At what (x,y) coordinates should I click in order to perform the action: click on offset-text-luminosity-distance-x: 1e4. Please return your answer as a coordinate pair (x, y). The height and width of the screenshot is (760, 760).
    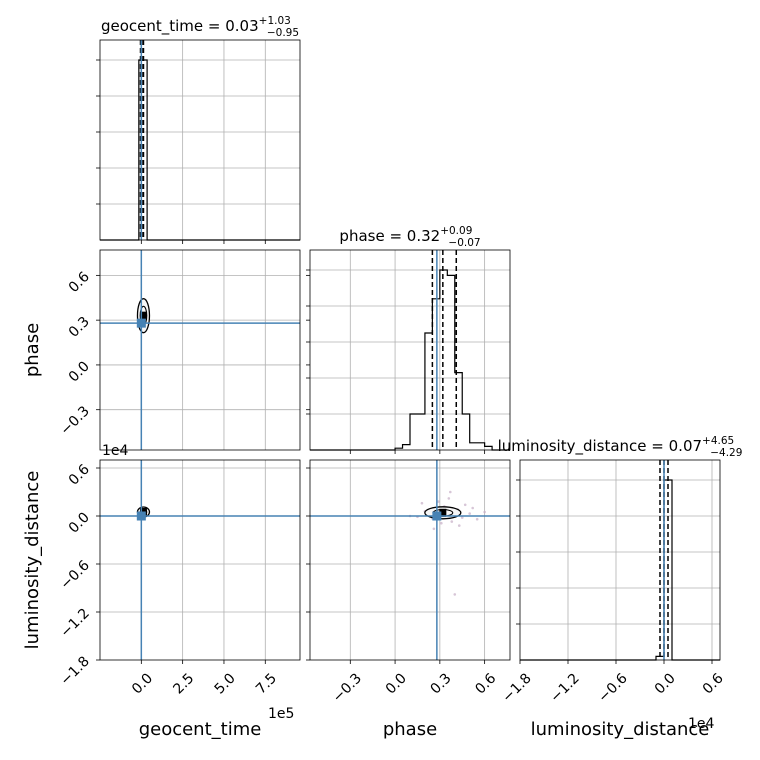
    Looking at the image, I should click on (701, 724).